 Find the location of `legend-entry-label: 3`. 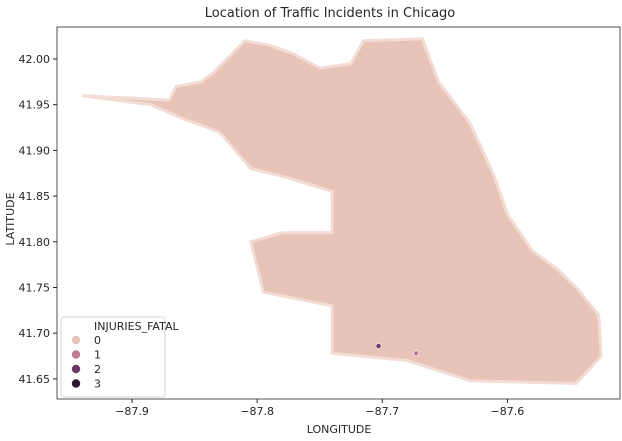

legend-entry-label: 3 is located at coordinates (97, 384).